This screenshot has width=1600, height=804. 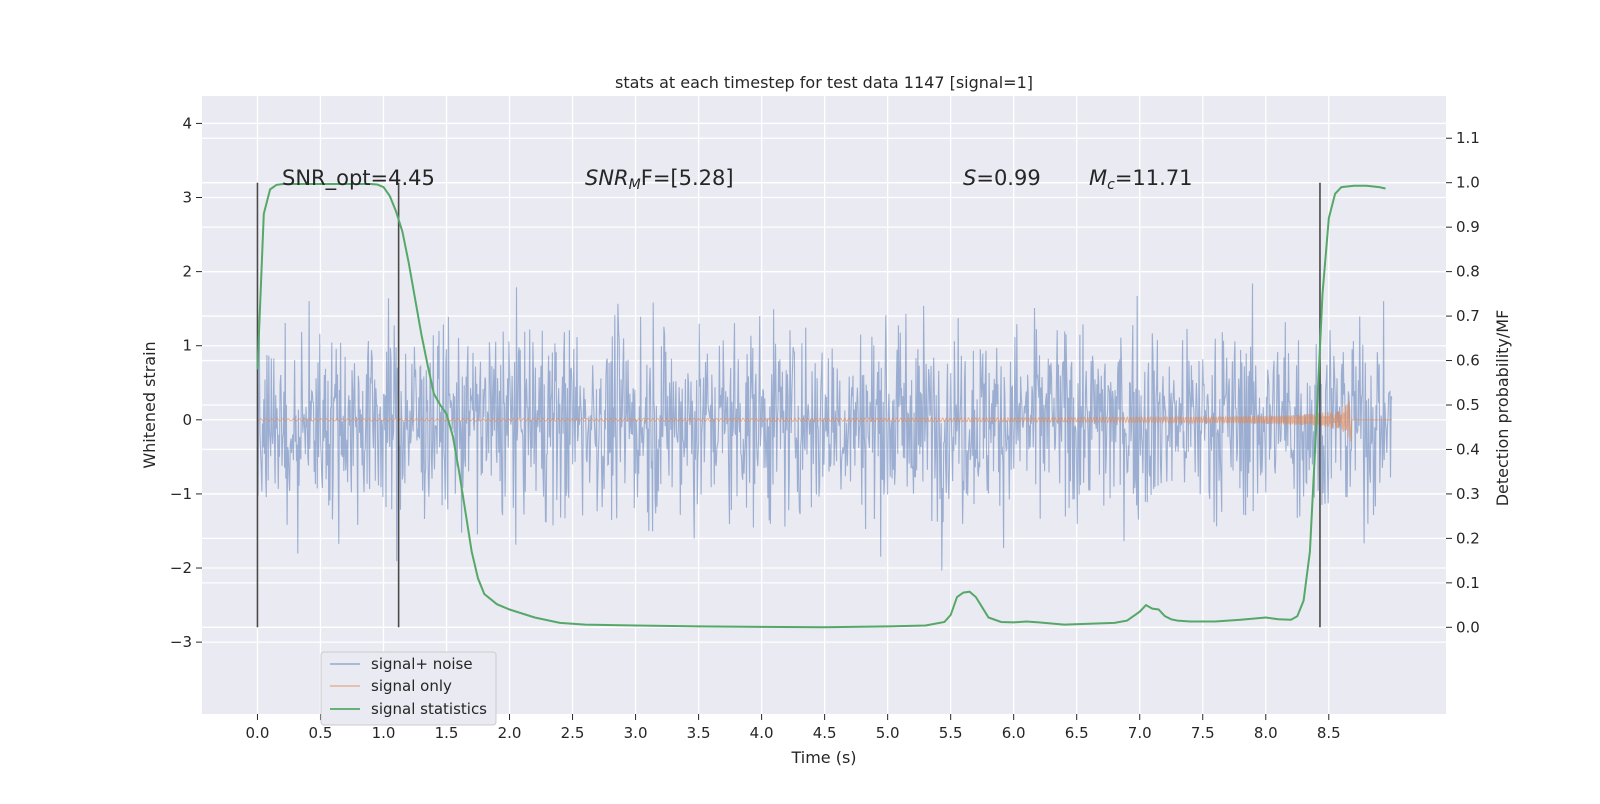 What do you see at coordinates (1329, 733) in the screenshot?
I see `x-tick-label-17: 8.5` at bounding box center [1329, 733].